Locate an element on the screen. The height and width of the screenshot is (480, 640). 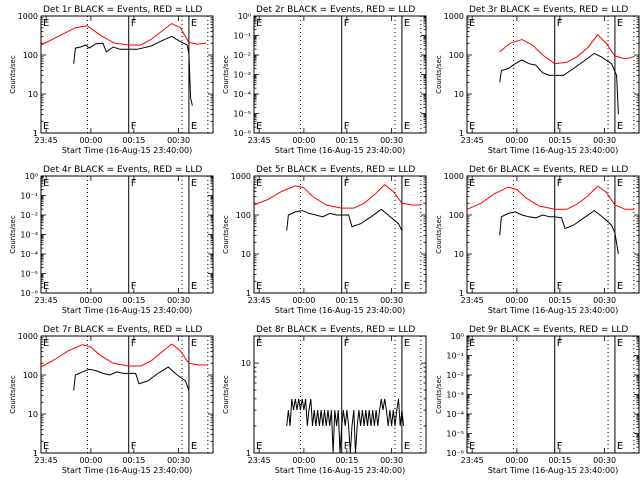
det4-xtick-label: 00:30 is located at coordinates (178, 300).